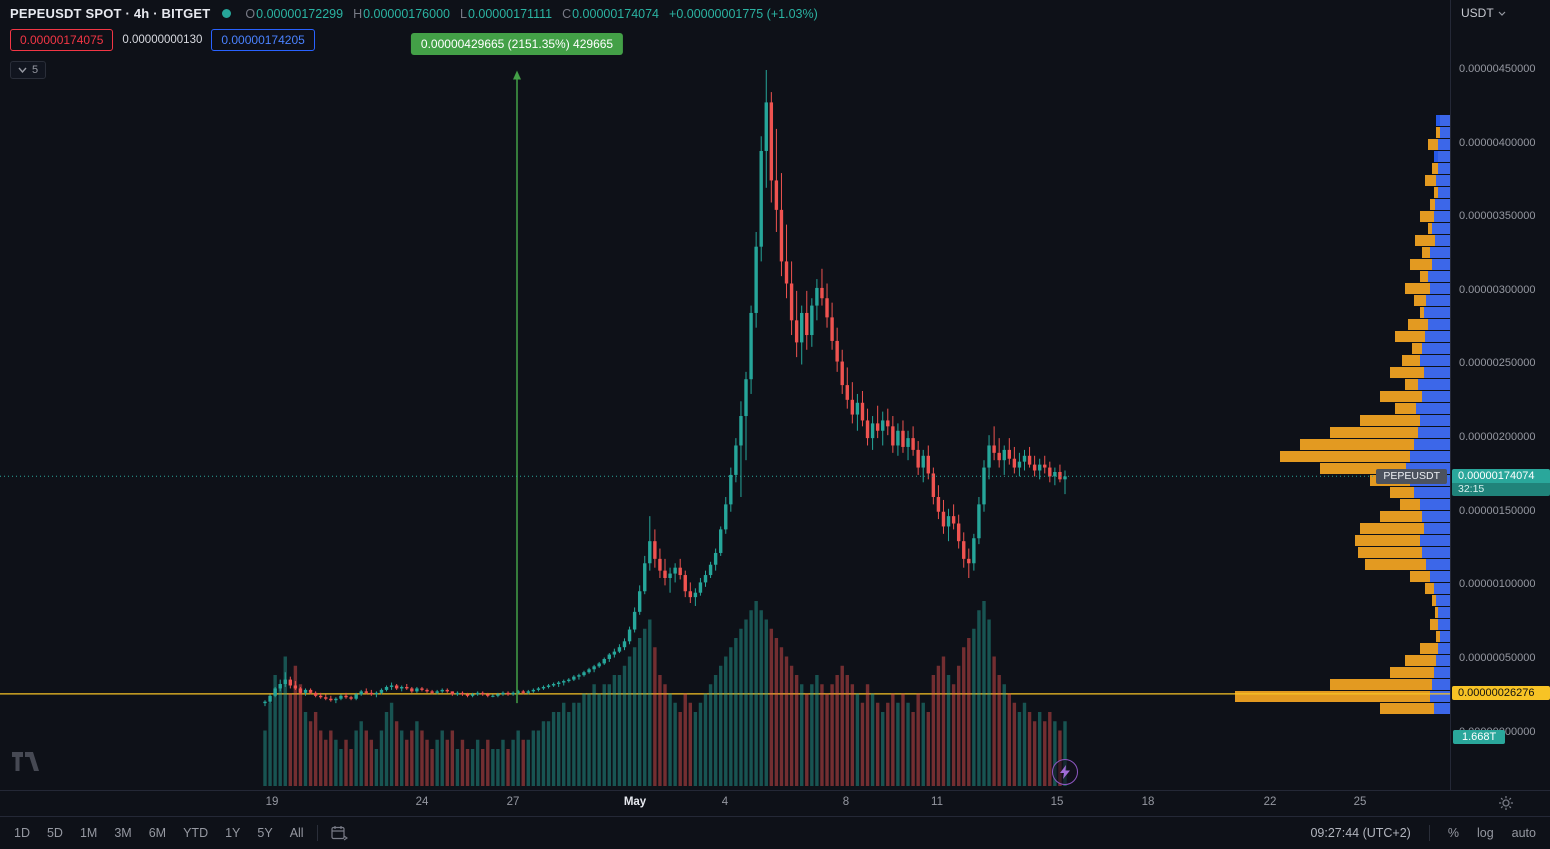 The height and width of the screenshot is (849, 1550). What do you see at coordinates (233, 833) in the screenshot?
I see `range-button-1y: 1Y` at bounding box center [233, 833].